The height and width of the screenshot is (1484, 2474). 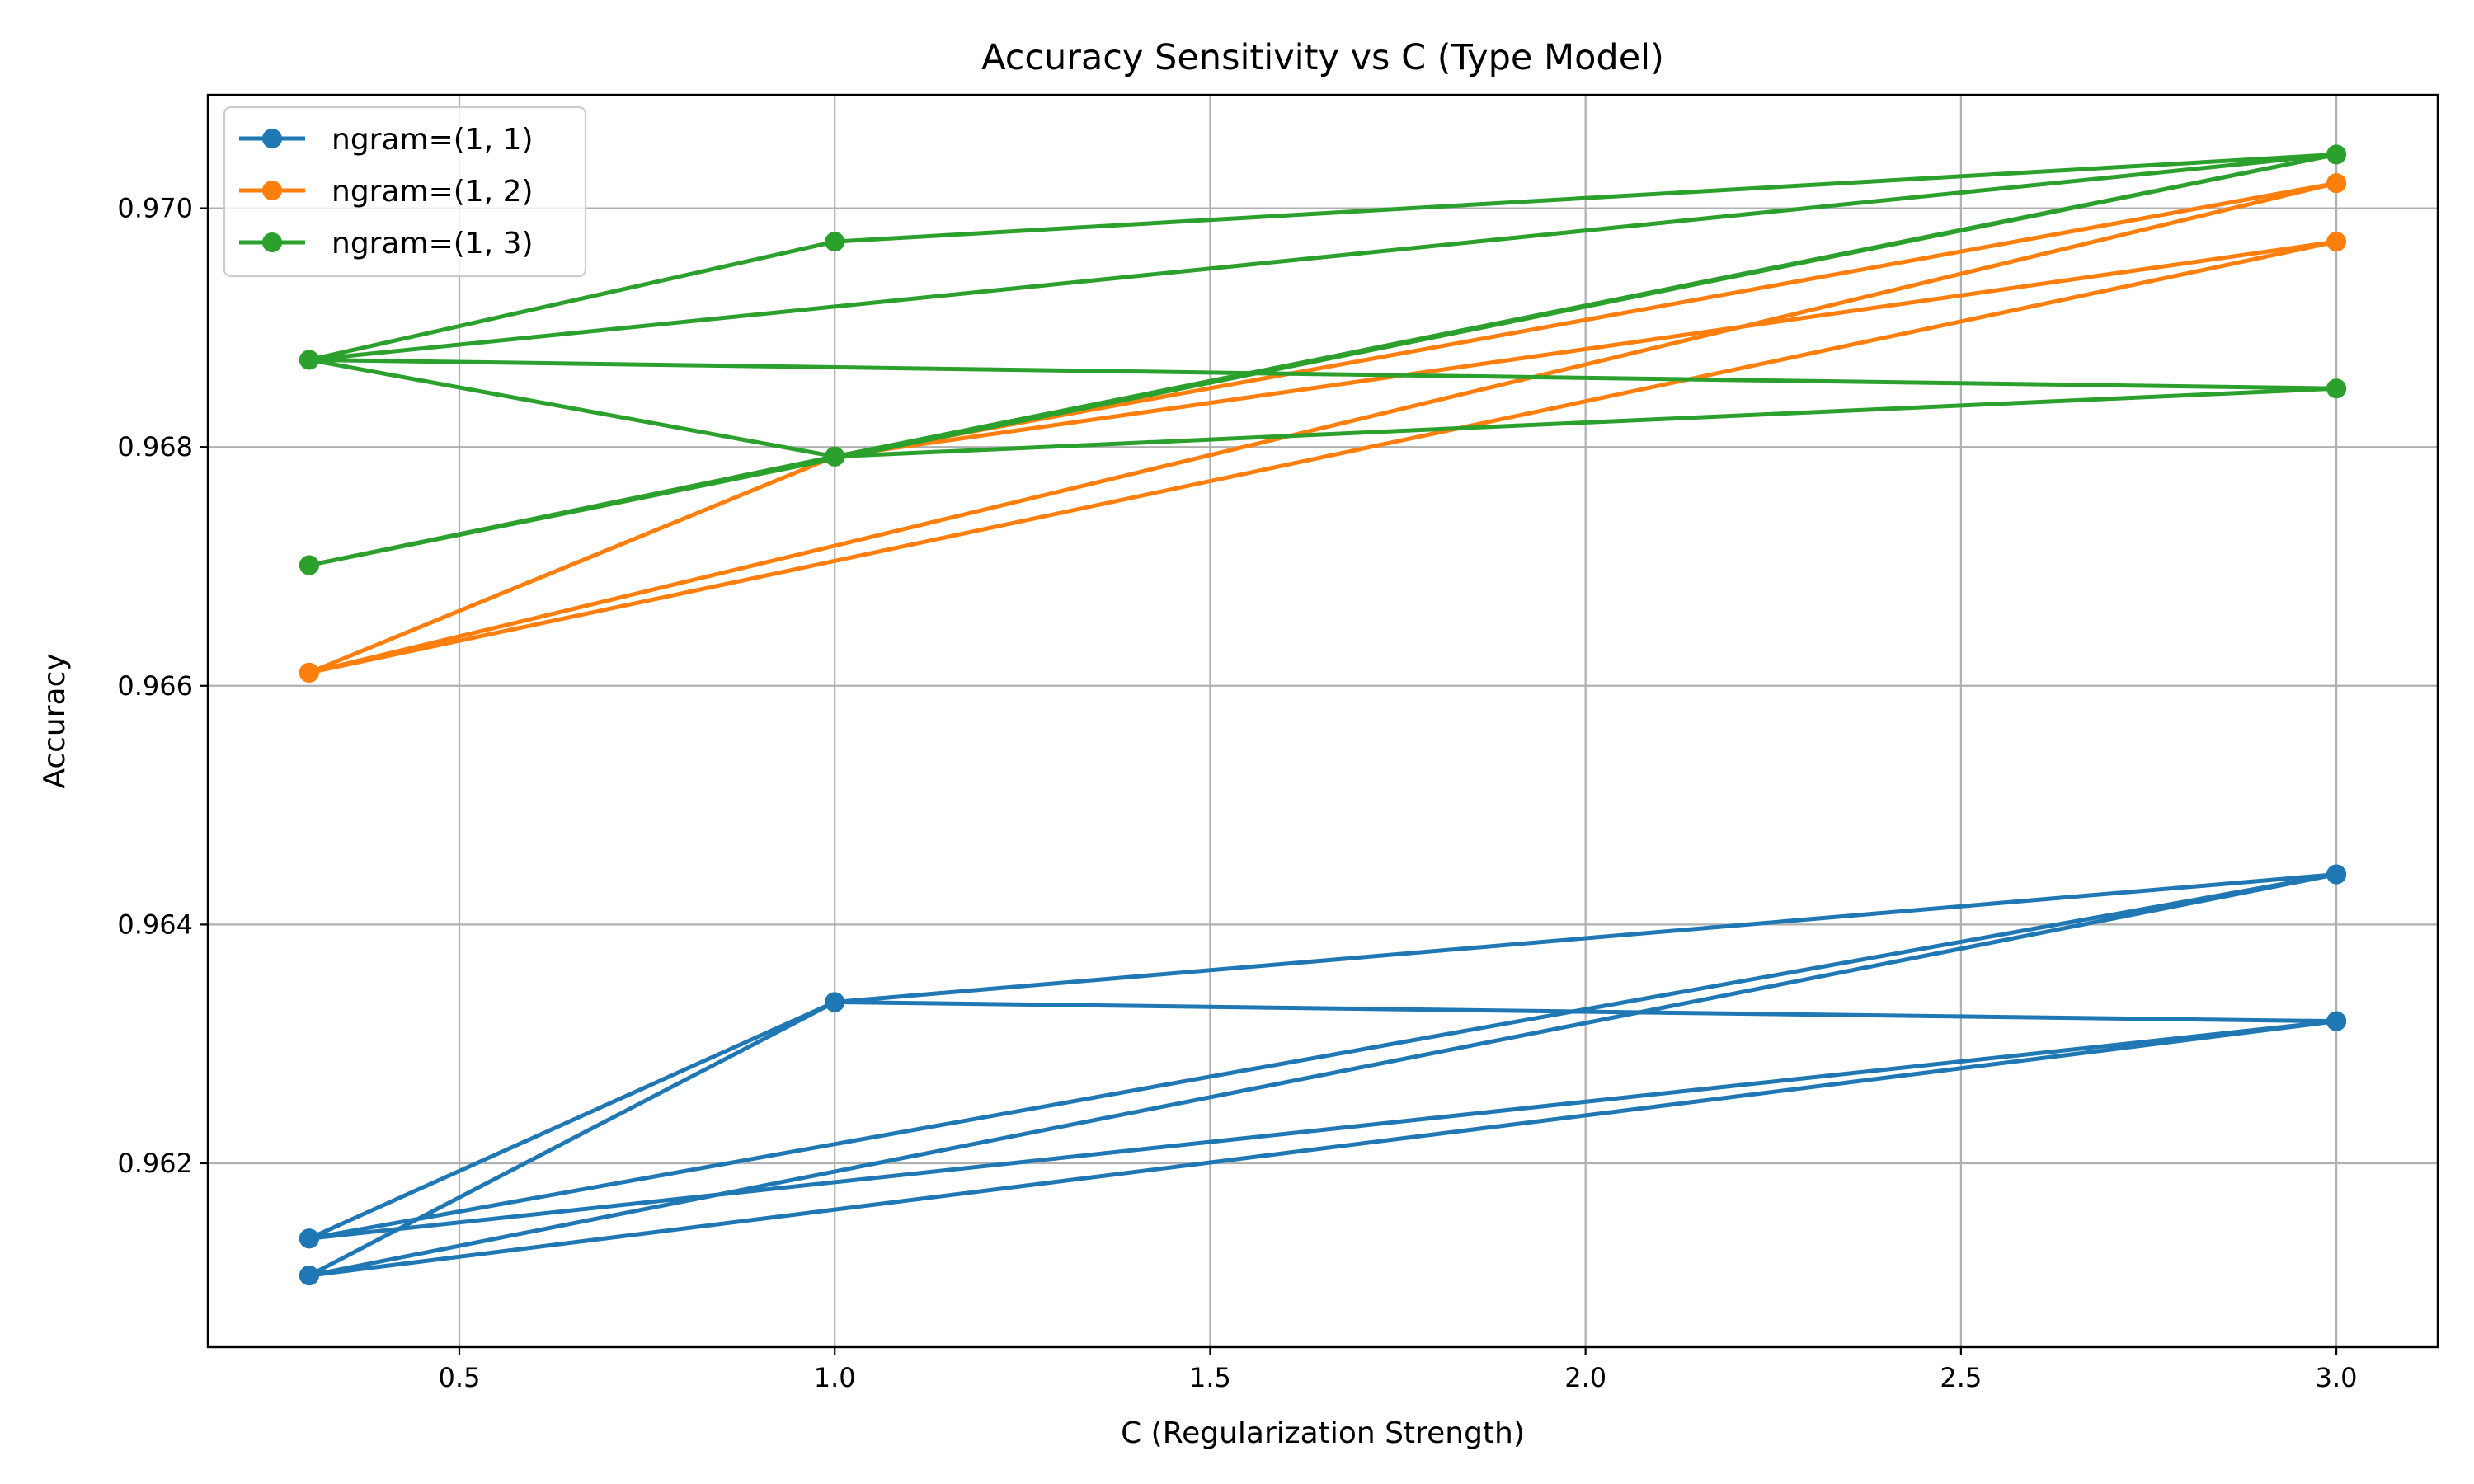 What do you see at coordinates (1398, 1370) in the screenshot?
I see `x-axis: 0.5 1.0 1.5 2.0 2.5 3.0` at bounding box center [1398, 1370].